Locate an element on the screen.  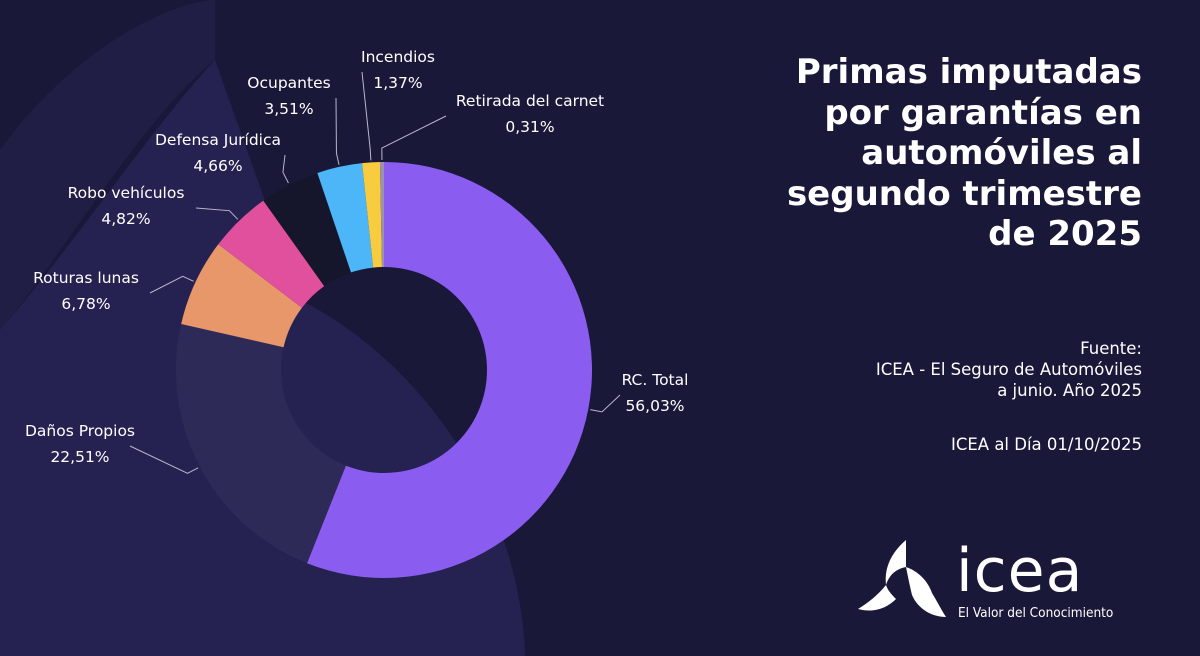
label-danos-propios: Daños Propios is located at coordinates (80, 431).